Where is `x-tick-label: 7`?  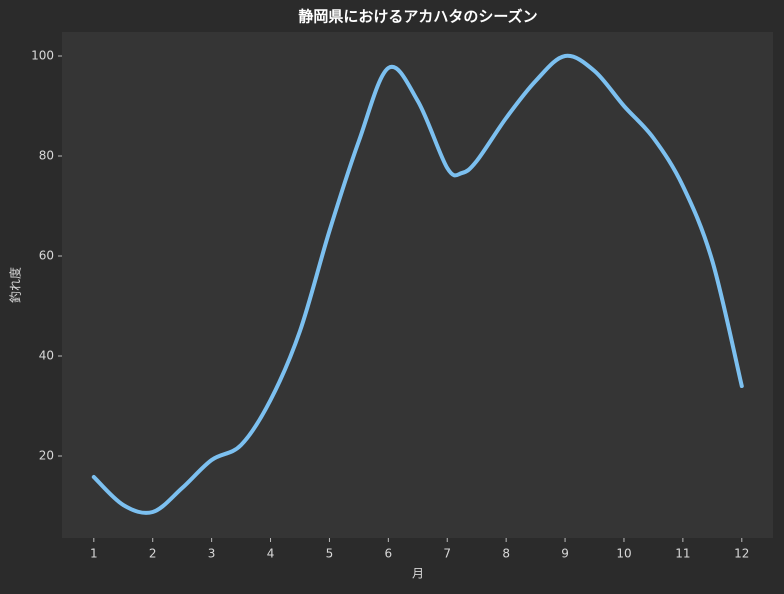
x-tick-label: 7 is located at coordinates (447, 554).